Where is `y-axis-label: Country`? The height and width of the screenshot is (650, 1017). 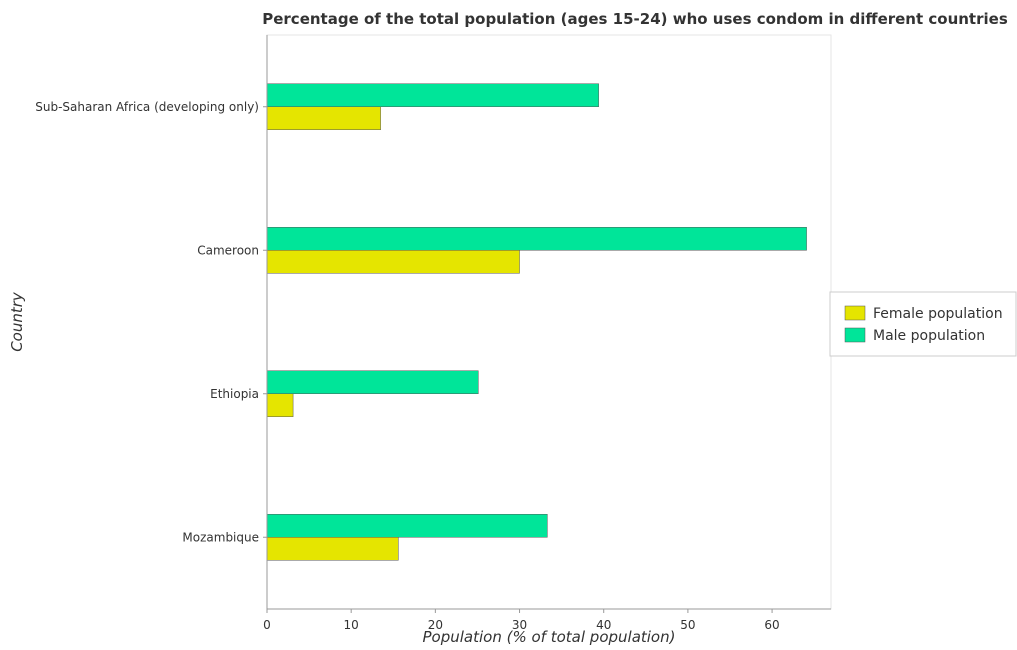 y-axis-label: Country is located at coordinates (17, 321).